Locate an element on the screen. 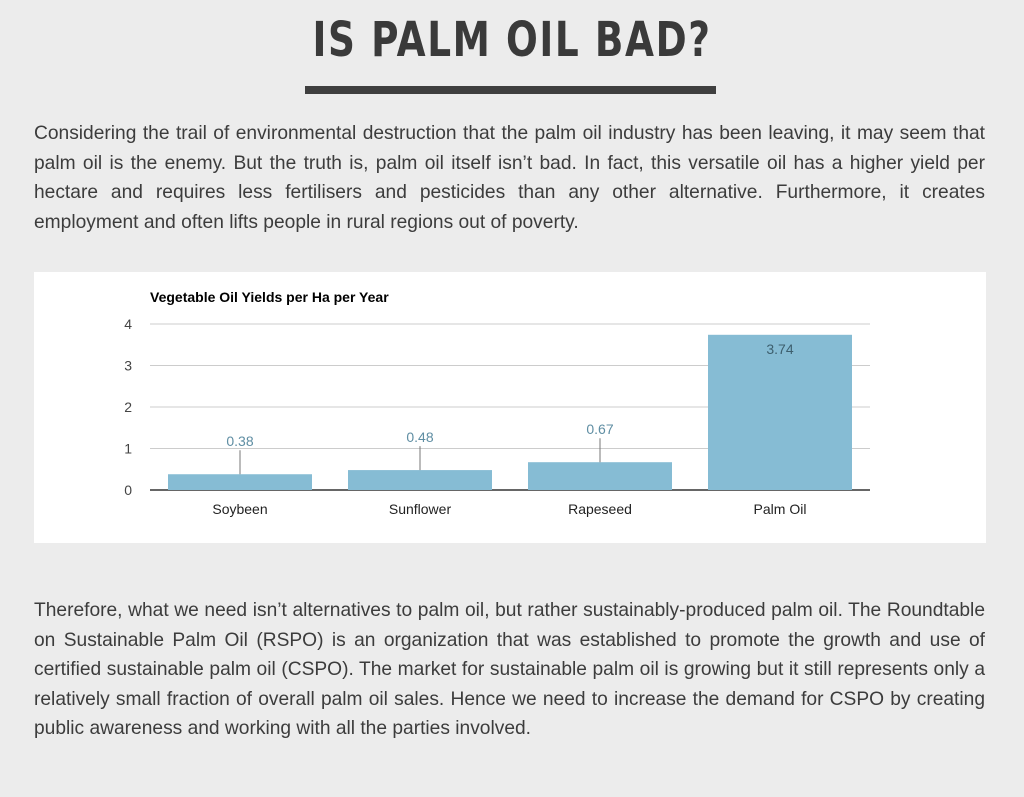 The height and width of the screenshot is (797, 1024). page-title: IS PALM OIL BAD? is located at coordinates (512, 40).